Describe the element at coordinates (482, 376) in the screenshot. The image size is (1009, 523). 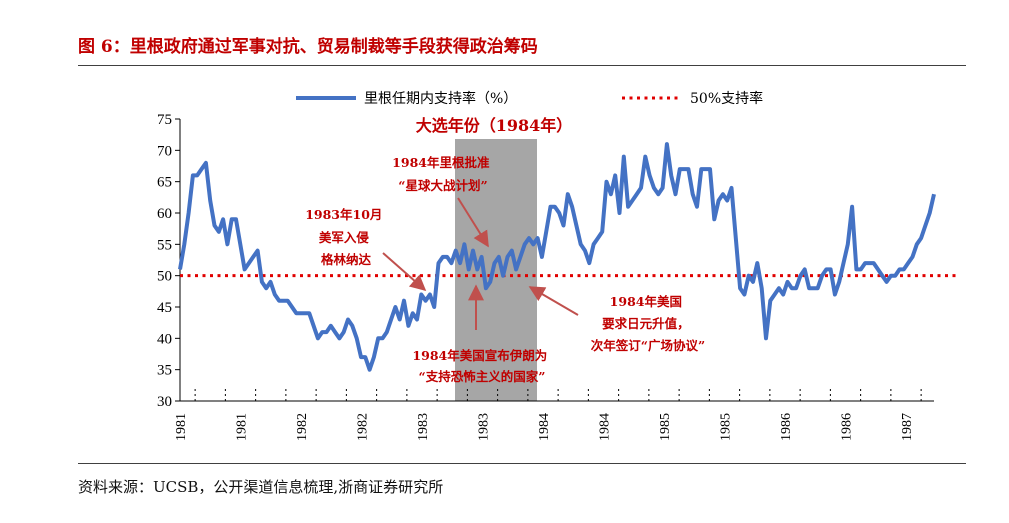
I see `annotation-iran-line2: “支持恐怖主义的国家”` at that location.